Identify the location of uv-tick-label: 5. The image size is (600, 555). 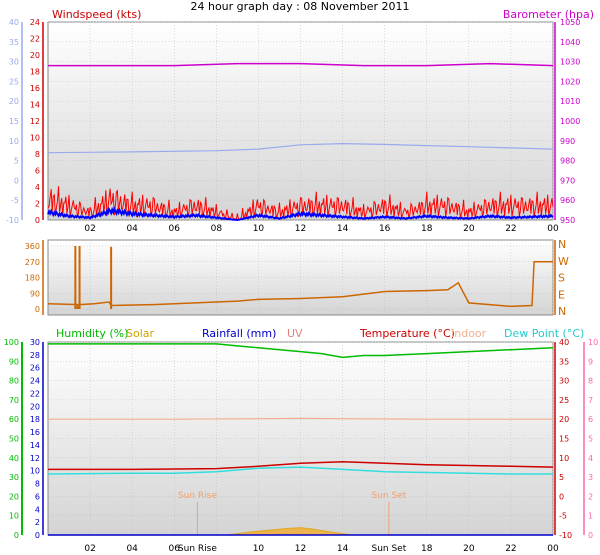
(590, 439).